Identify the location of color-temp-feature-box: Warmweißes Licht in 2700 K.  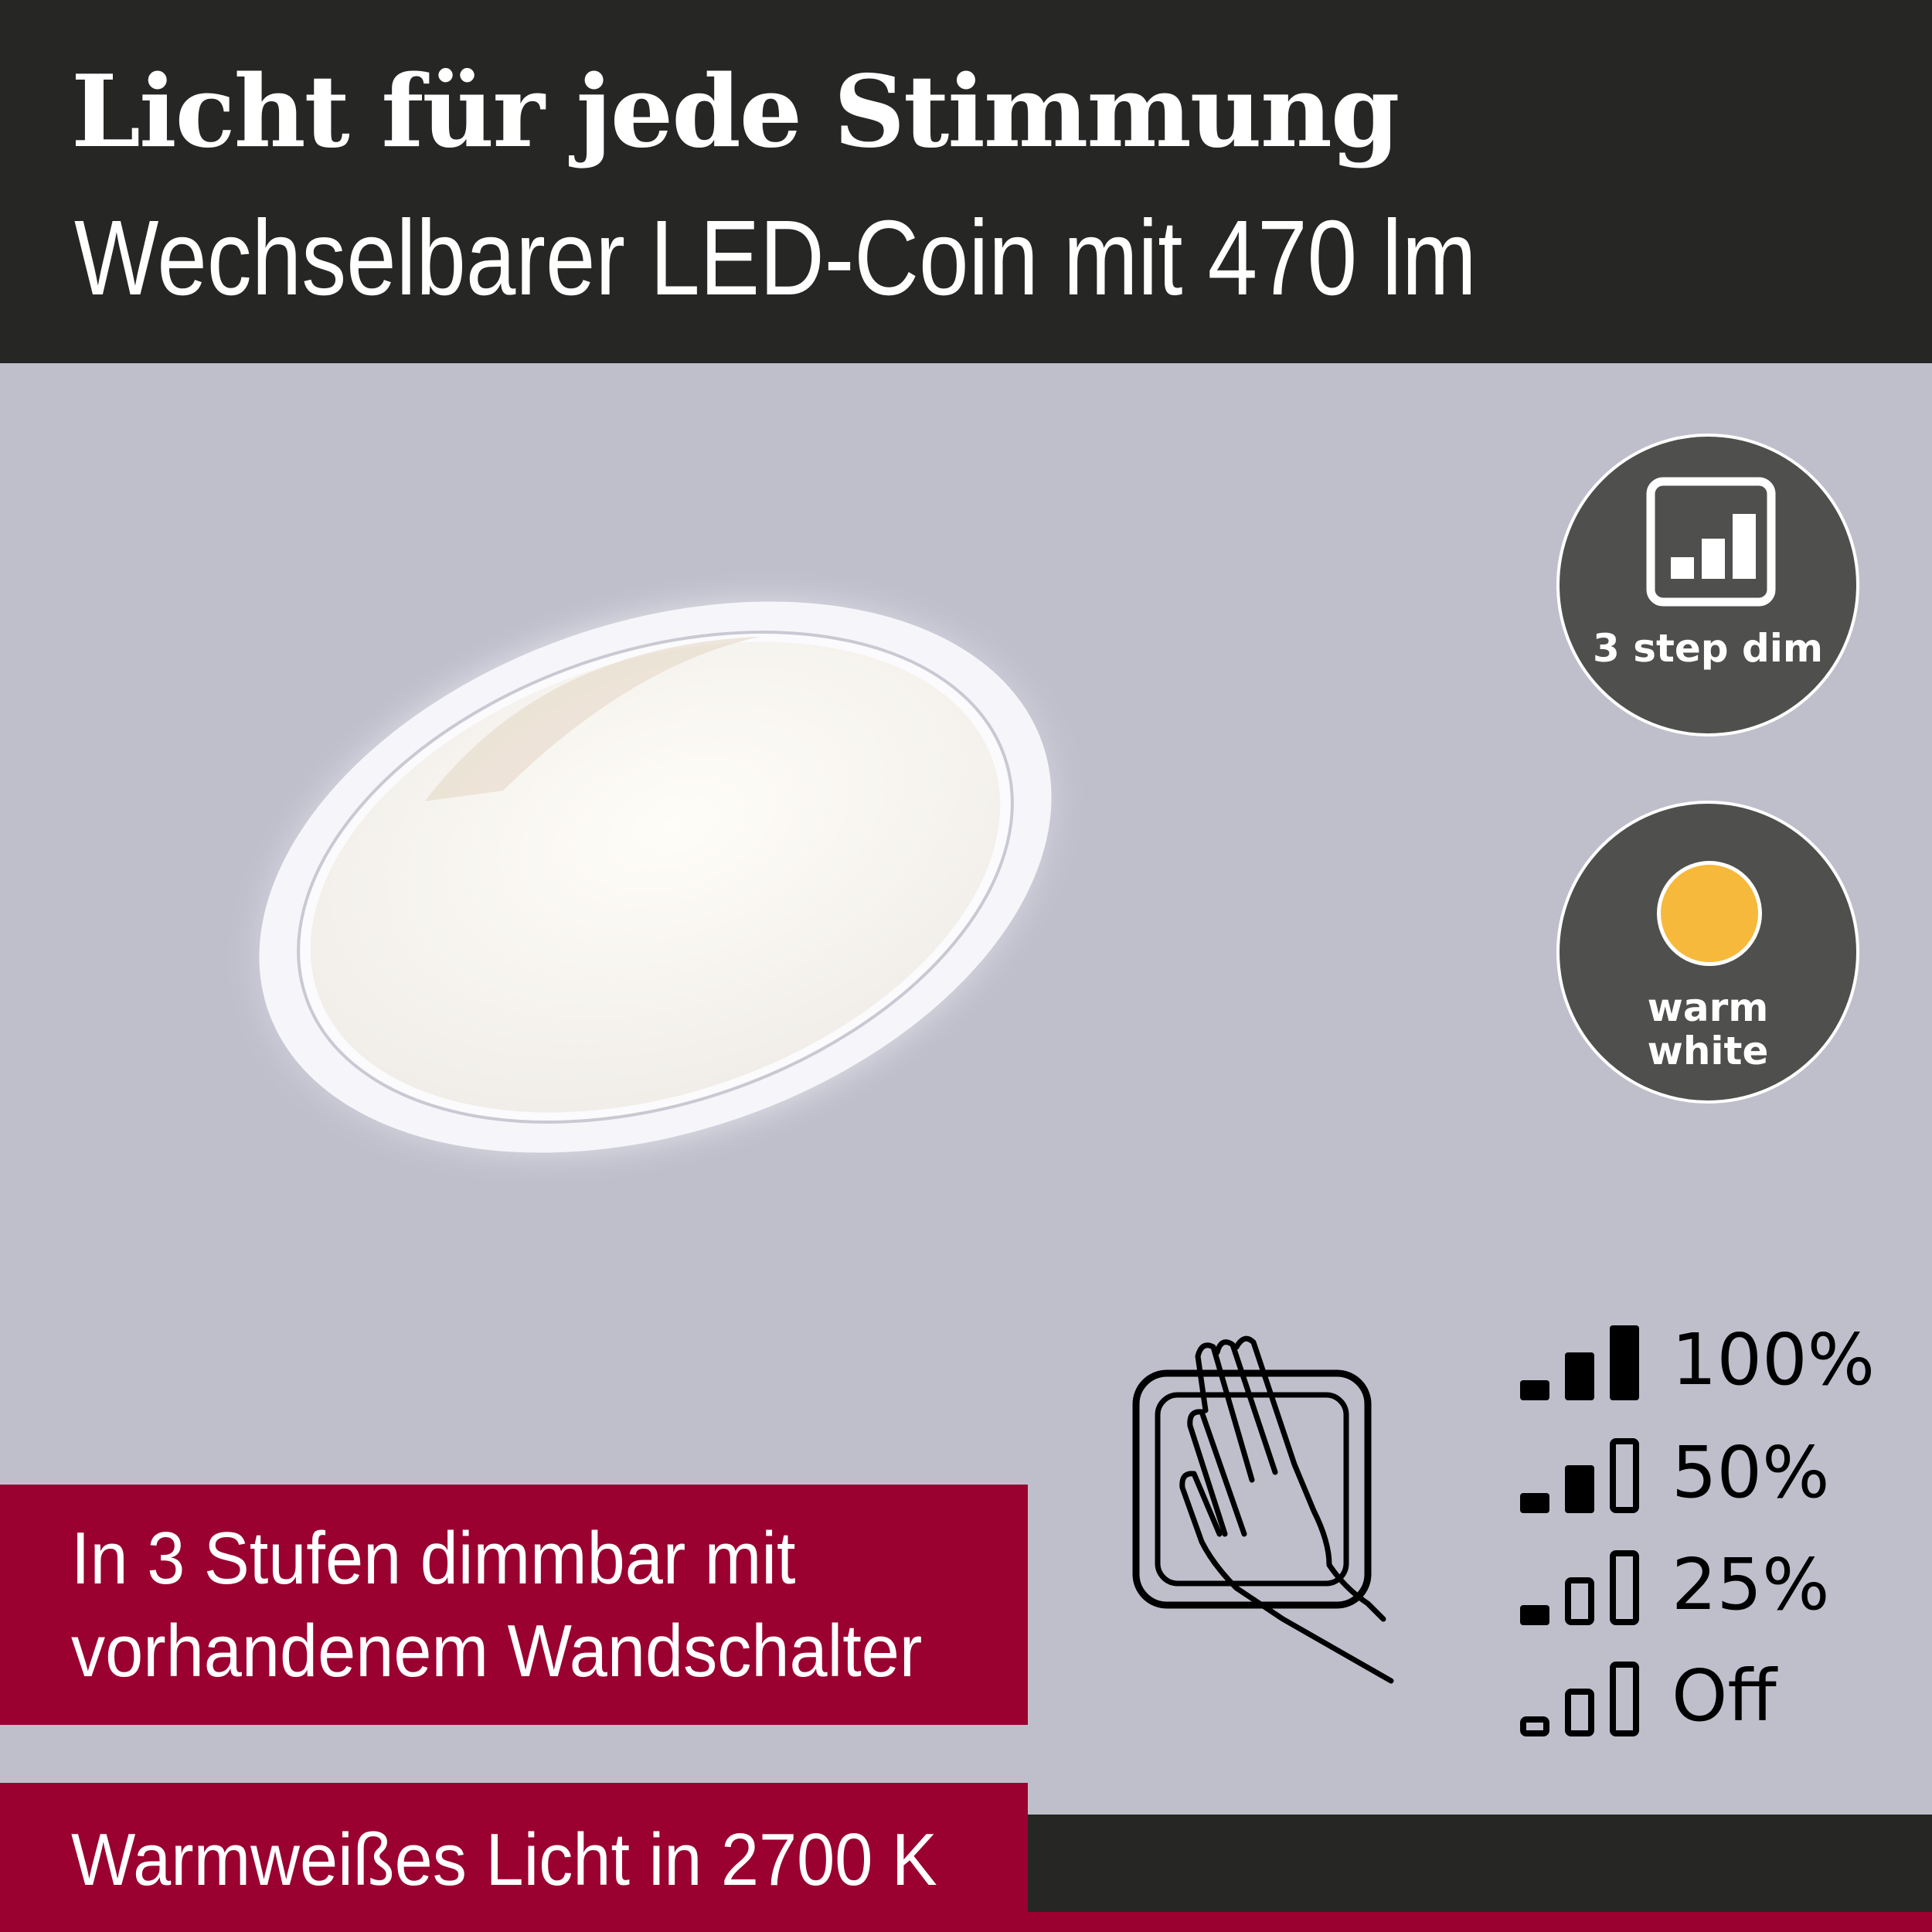
(514, 1857).